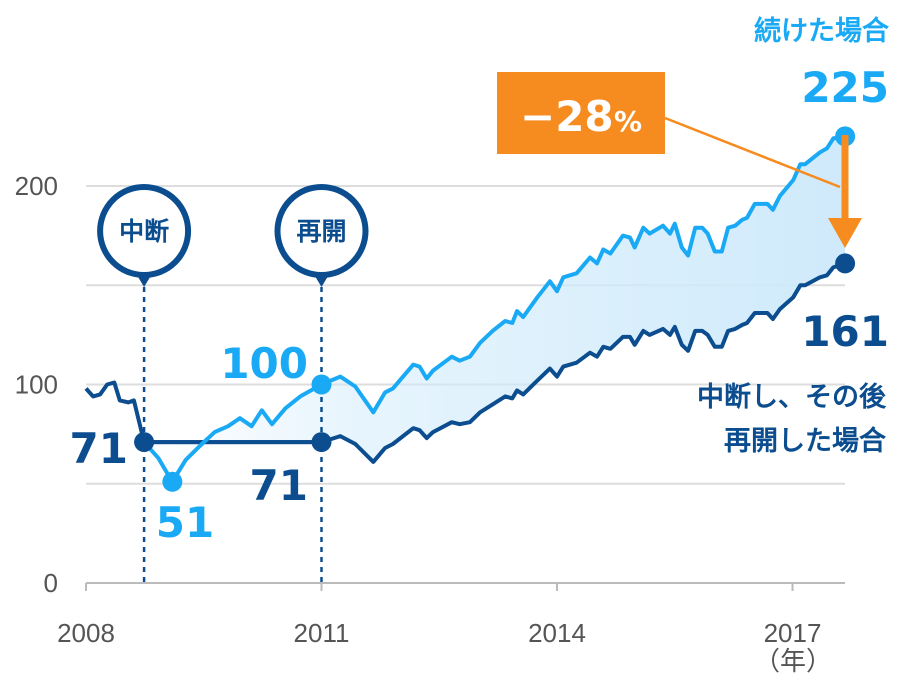 Image resolution: width=920 pixels, height=684 pixels. I want to click on y-axis-ticks: 0 100 200, so click(36, 384).